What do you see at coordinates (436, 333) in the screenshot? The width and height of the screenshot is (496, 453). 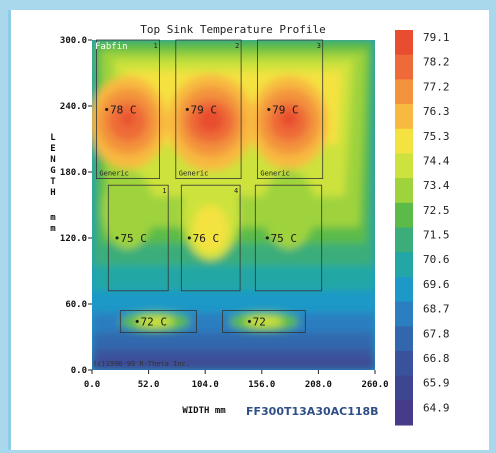 I see `colorbar-label: 67.8` at bounding box center [436, 333].